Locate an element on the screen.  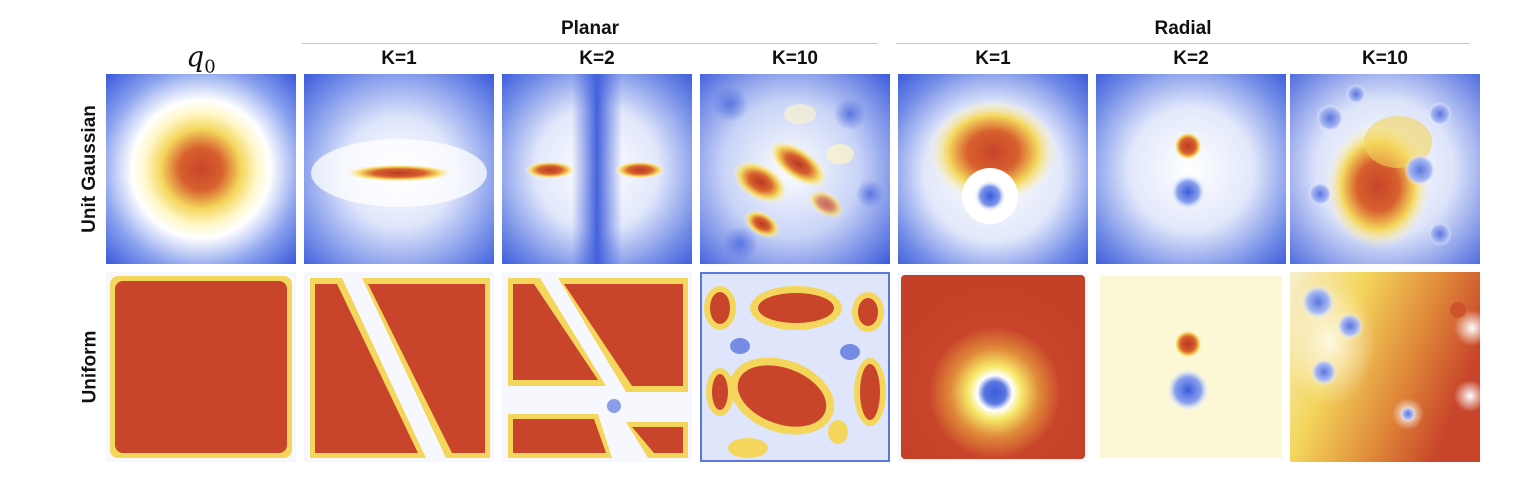
col-label-q0: q0 is located at coordinates (201, 59).